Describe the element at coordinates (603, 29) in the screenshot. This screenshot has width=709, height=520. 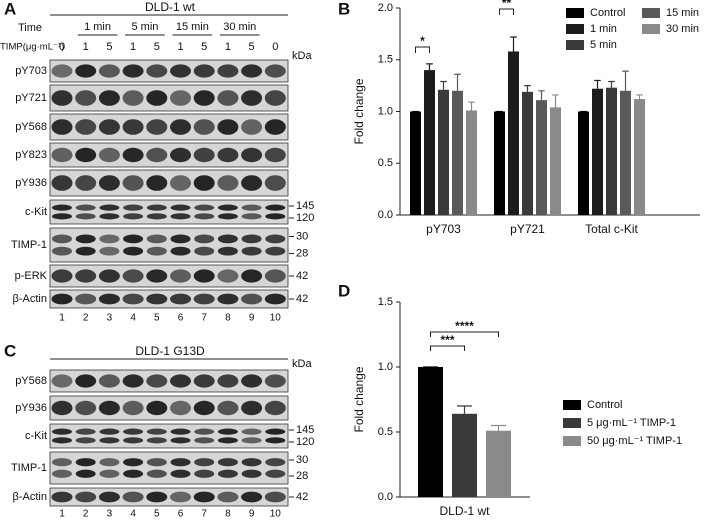
I see `legend-label: 1 min` at that location.